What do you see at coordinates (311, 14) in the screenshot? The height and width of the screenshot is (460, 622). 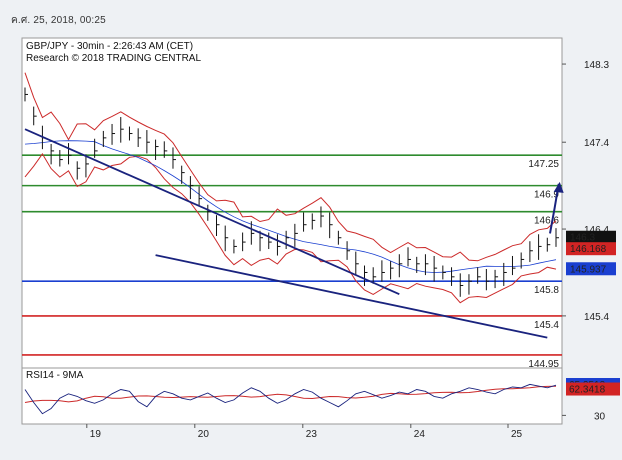 I see `timestamp-bar: ค.ศ. 25, 2018, 00:25` at bounding box center [311, 14].